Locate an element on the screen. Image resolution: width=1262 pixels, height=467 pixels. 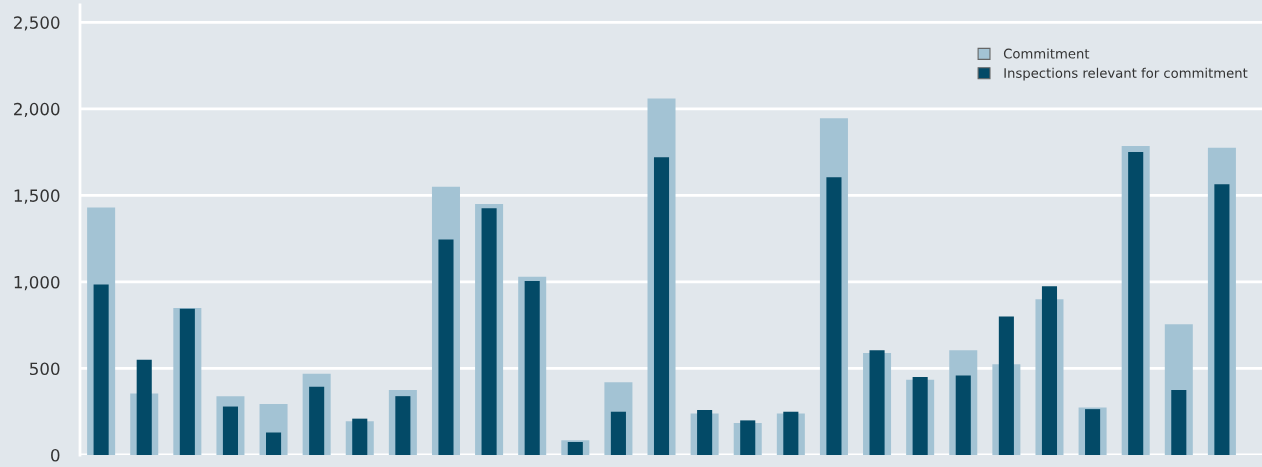
y-tick-label: 500 is located at coordinates (45, 369).